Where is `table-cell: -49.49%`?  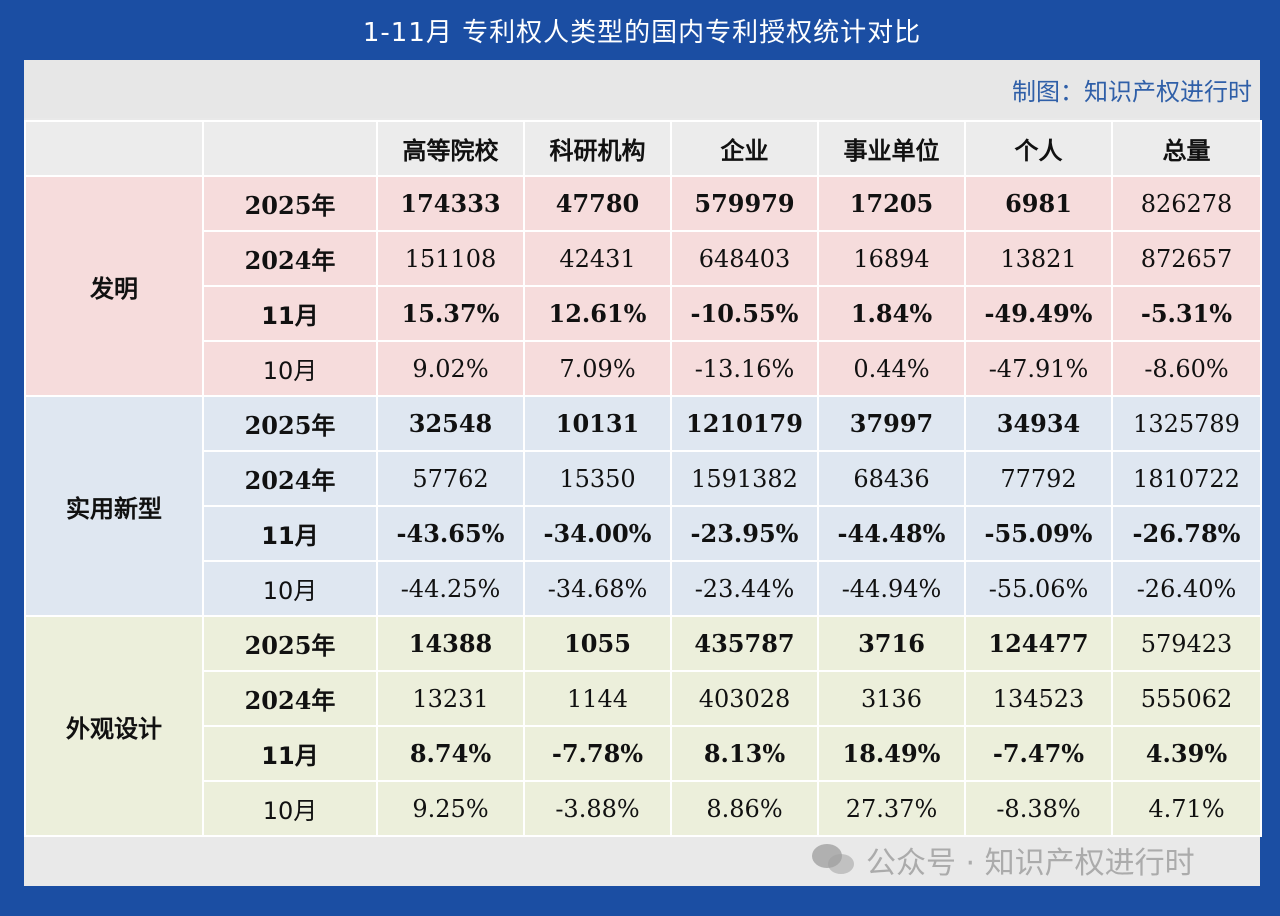
table-cell: -49.49% is located at coordinates (1038, 313).